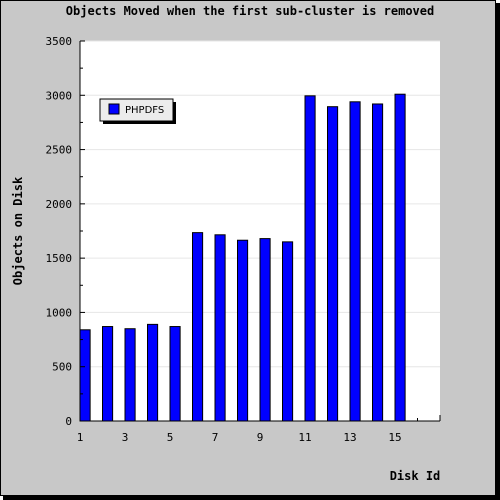 Image resolution: width=500 pixels, height=500 pixels. Describe the element at coordinates (59, 312) in the screenshot. I see `y-tick-label: 1000` at that location.